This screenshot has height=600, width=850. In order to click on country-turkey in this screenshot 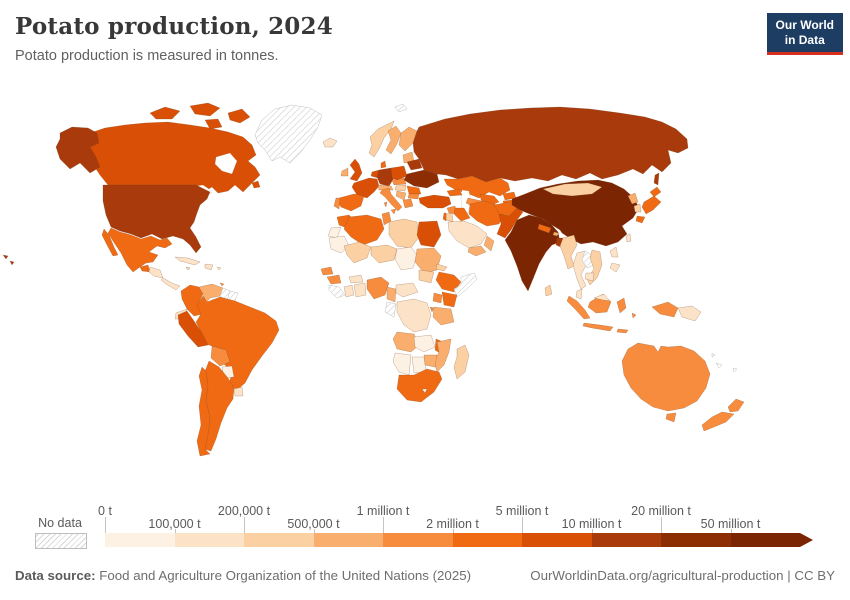, I will do `click(435, 201)`.